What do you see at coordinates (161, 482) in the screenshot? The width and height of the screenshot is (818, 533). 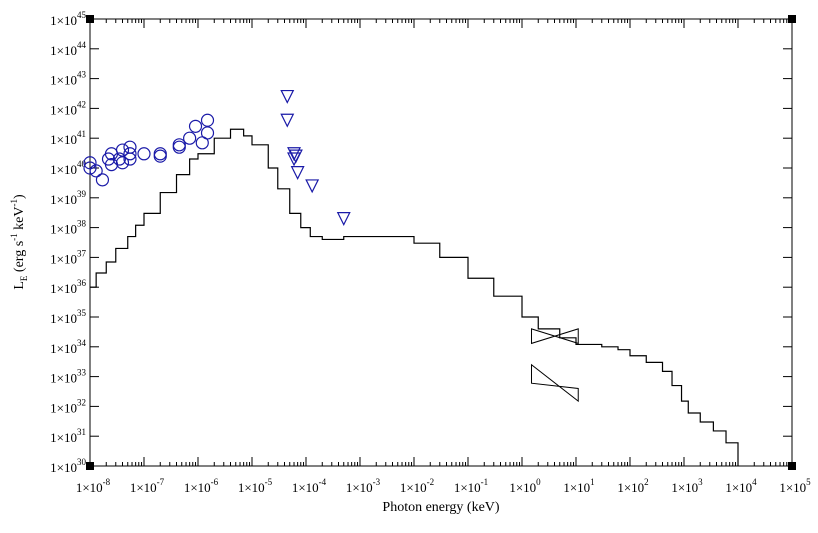 I see `x-tick-label-exponent: -7` at bounding box center [161, 482].